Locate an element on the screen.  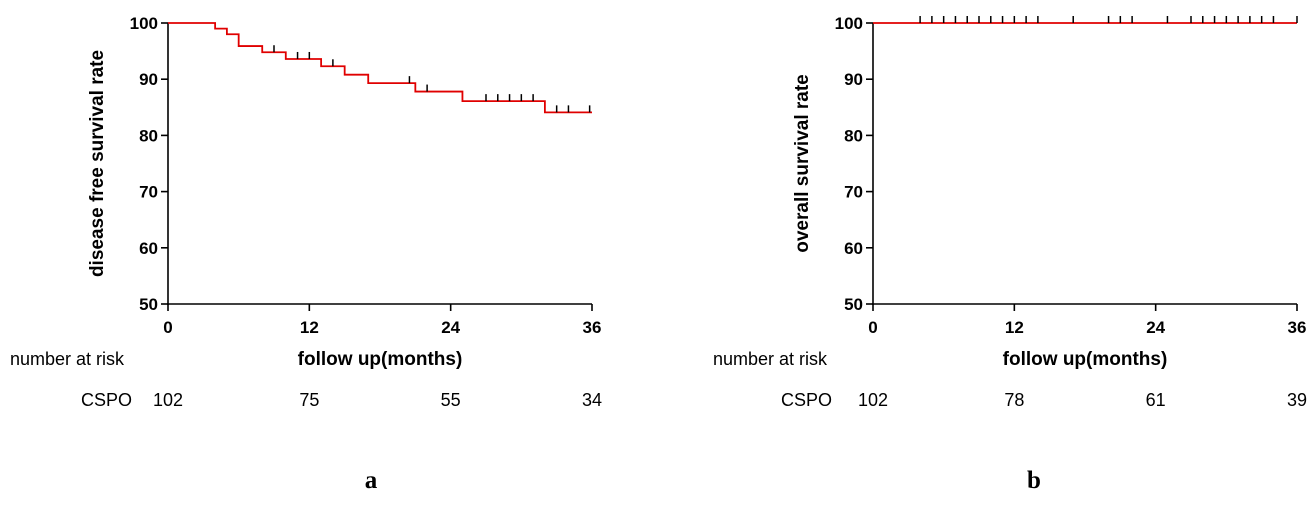
risk-count: 78 is located at coordinates (1014, 400).